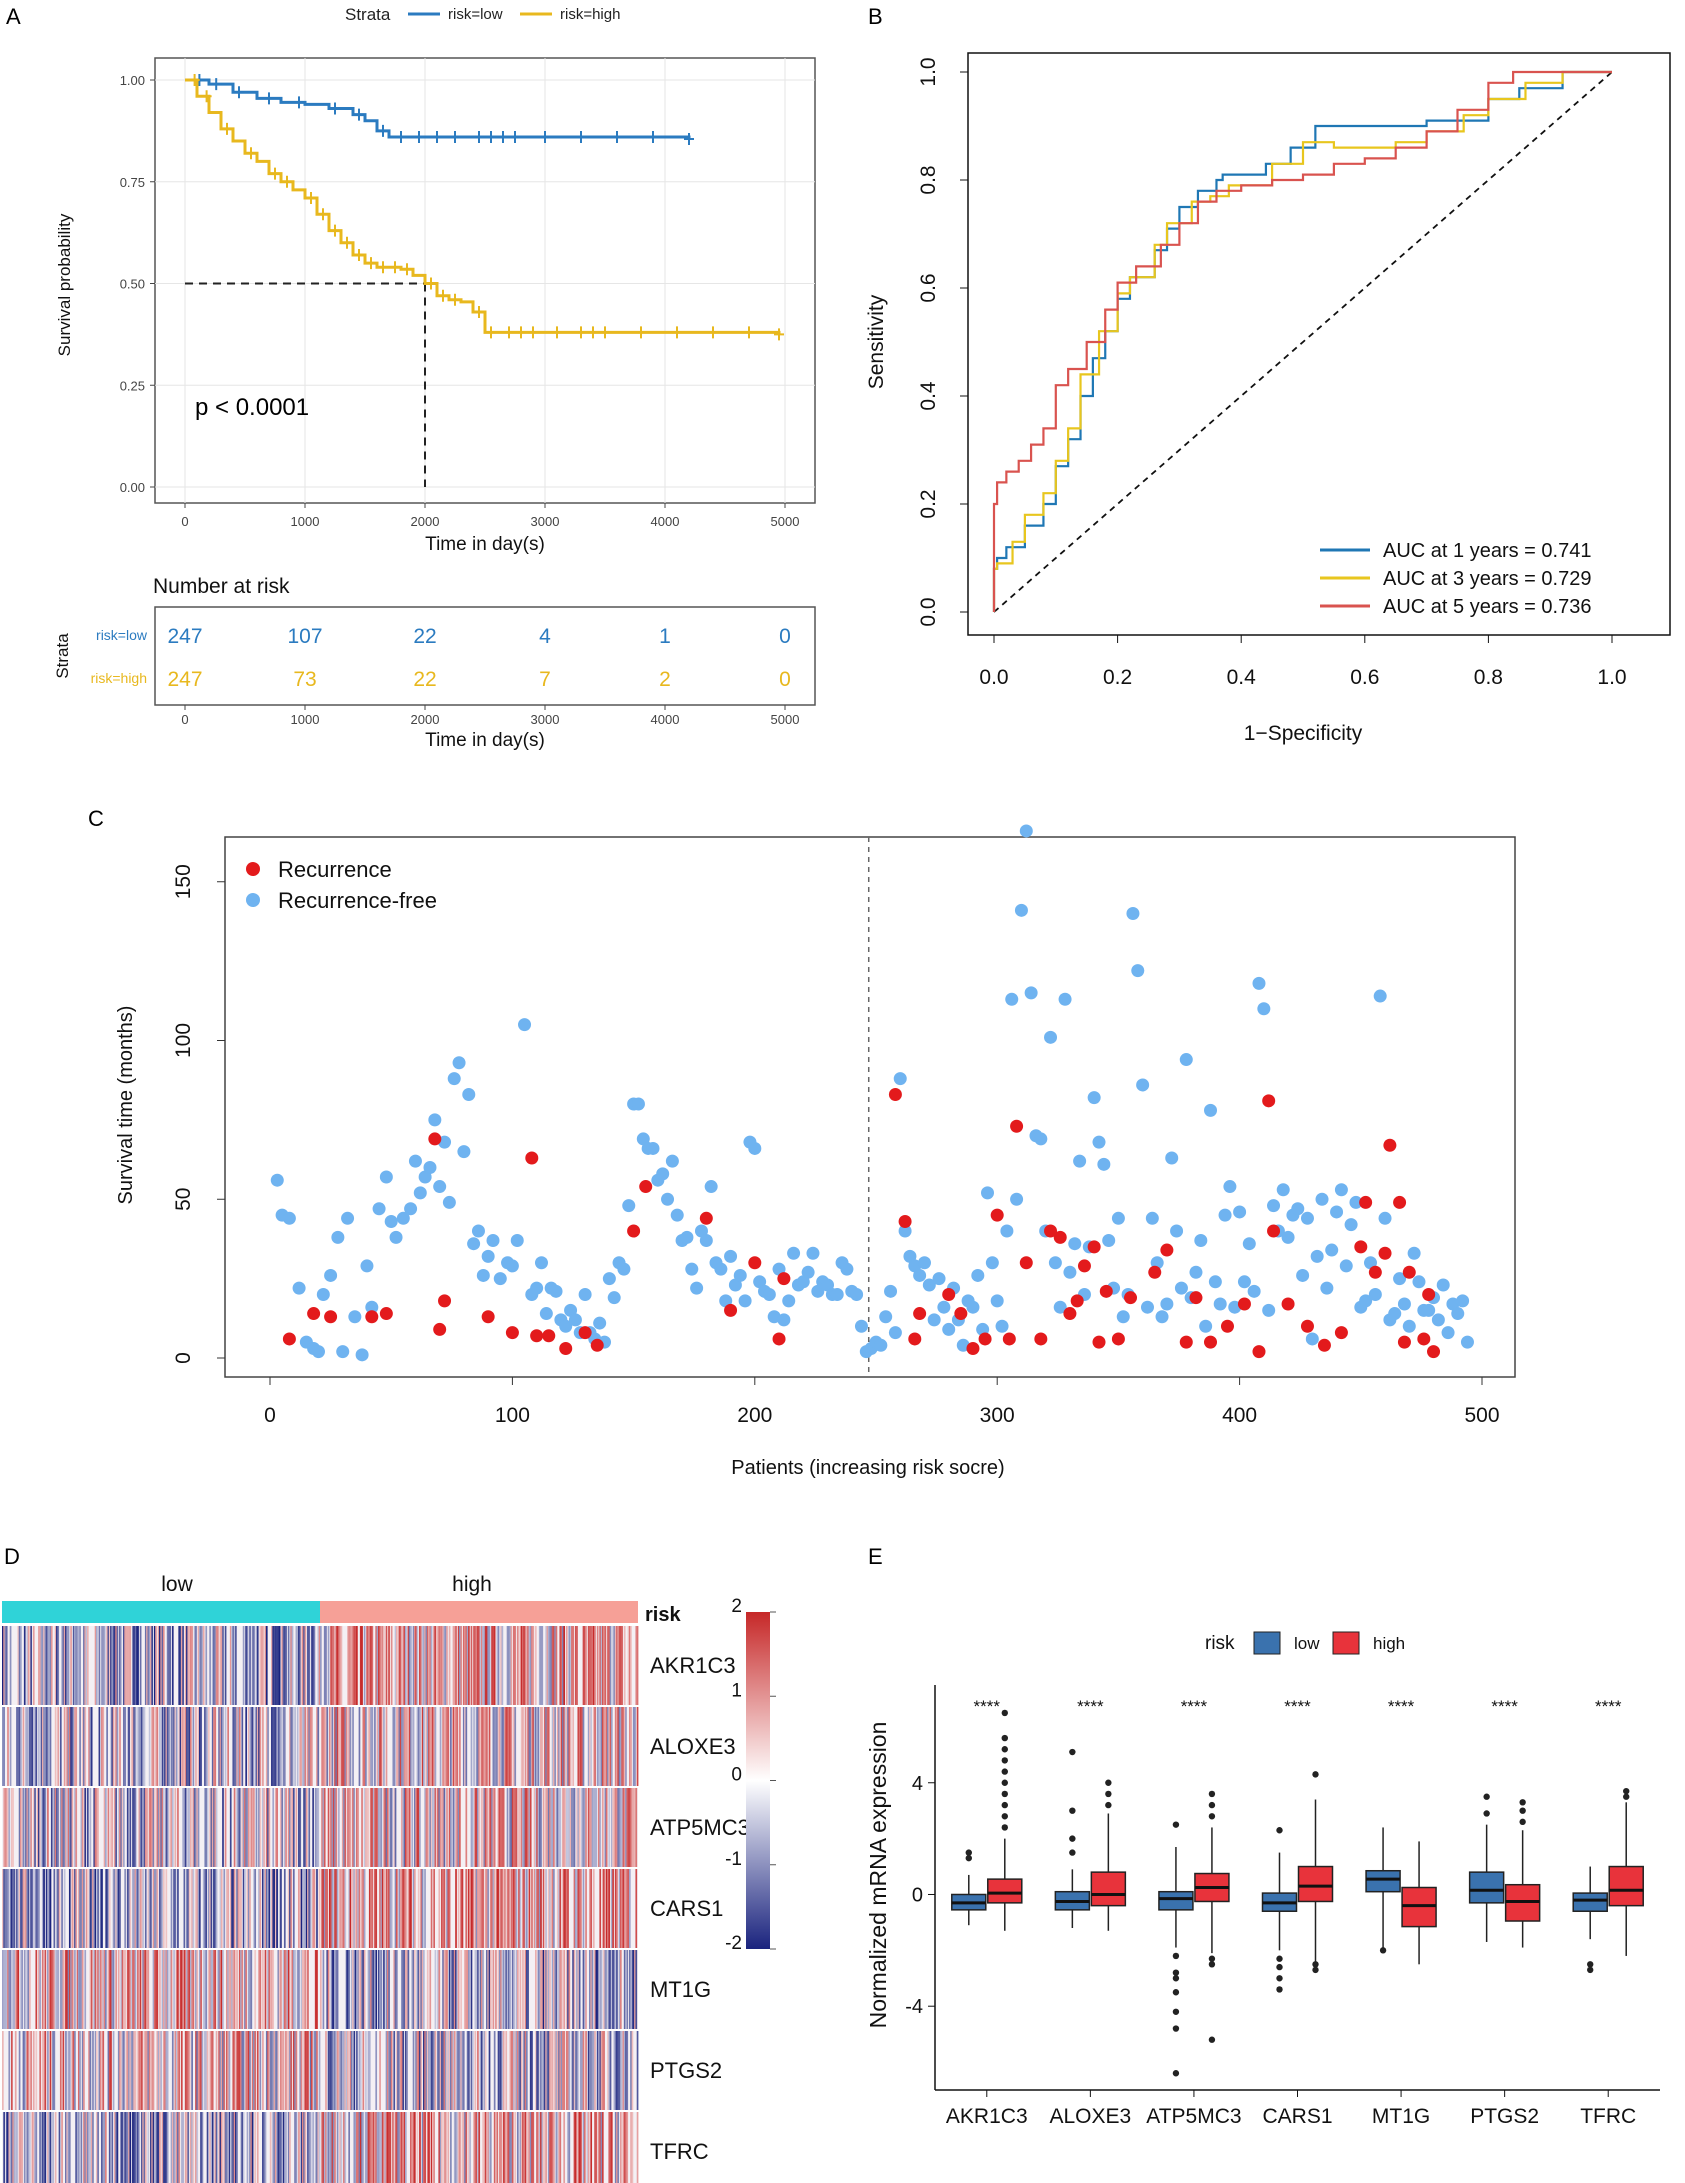 This screenshot has width=1685, height=2183. What do you see at coordinates (585, 1333) in the screenshot?
I see `scatter-point-recurrence` at bounding box center [585, 1333].